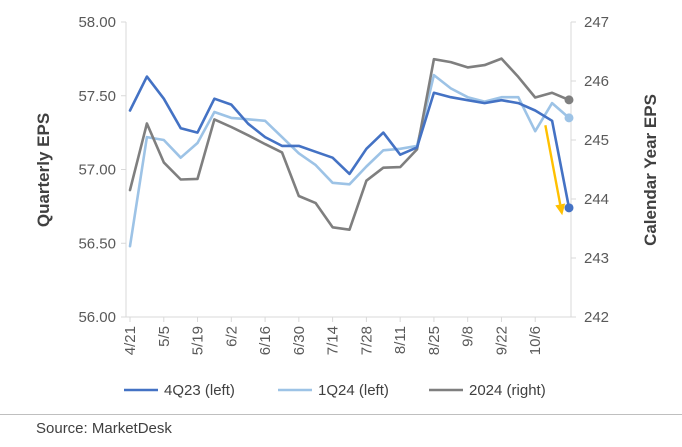 The height and width of the screenshot is (447, 682). I want to click on right-tick-label: 243, so click(596, 258).